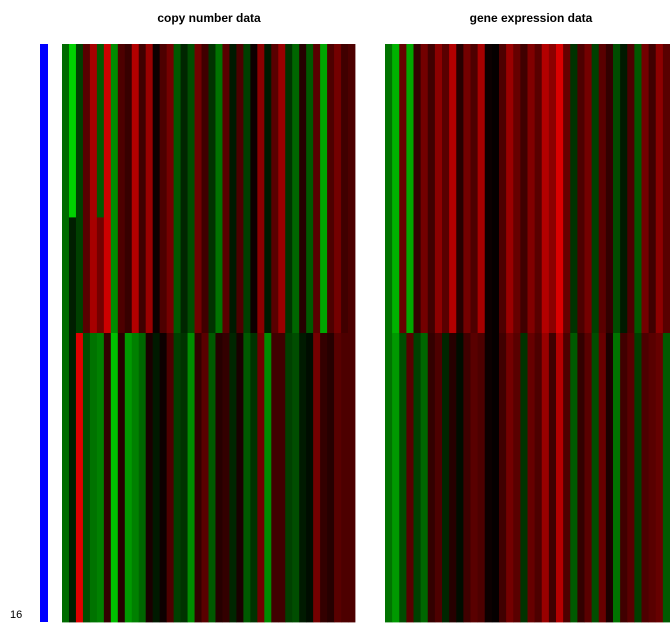 This screenshot has height=624, width=670. Describe the element at coordinates (16, 615) in the screenshot. I see `row-label: 16` at that location.